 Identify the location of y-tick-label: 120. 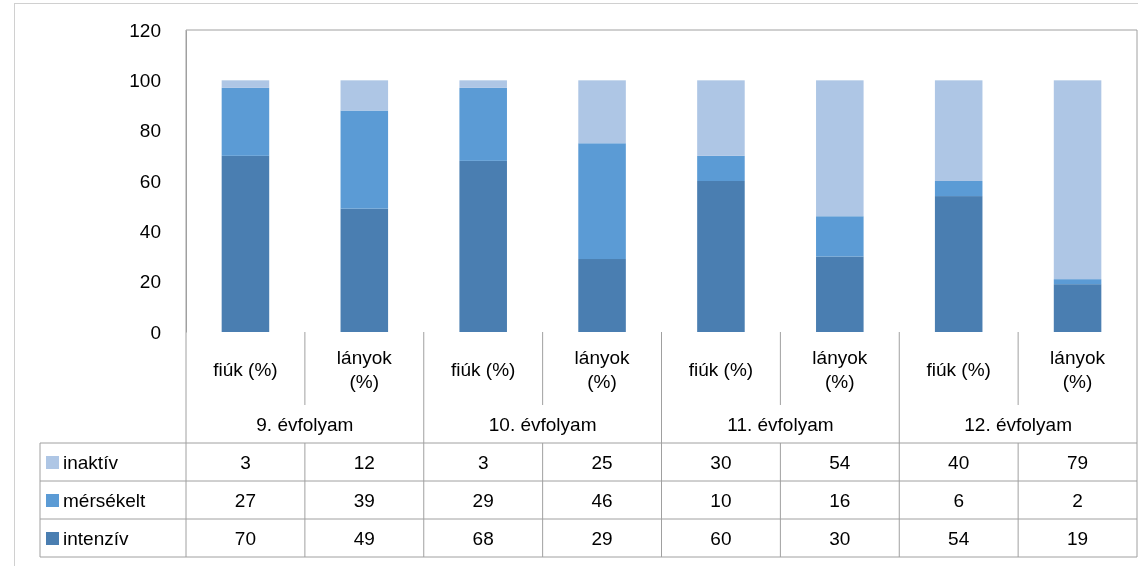
(145, 30).